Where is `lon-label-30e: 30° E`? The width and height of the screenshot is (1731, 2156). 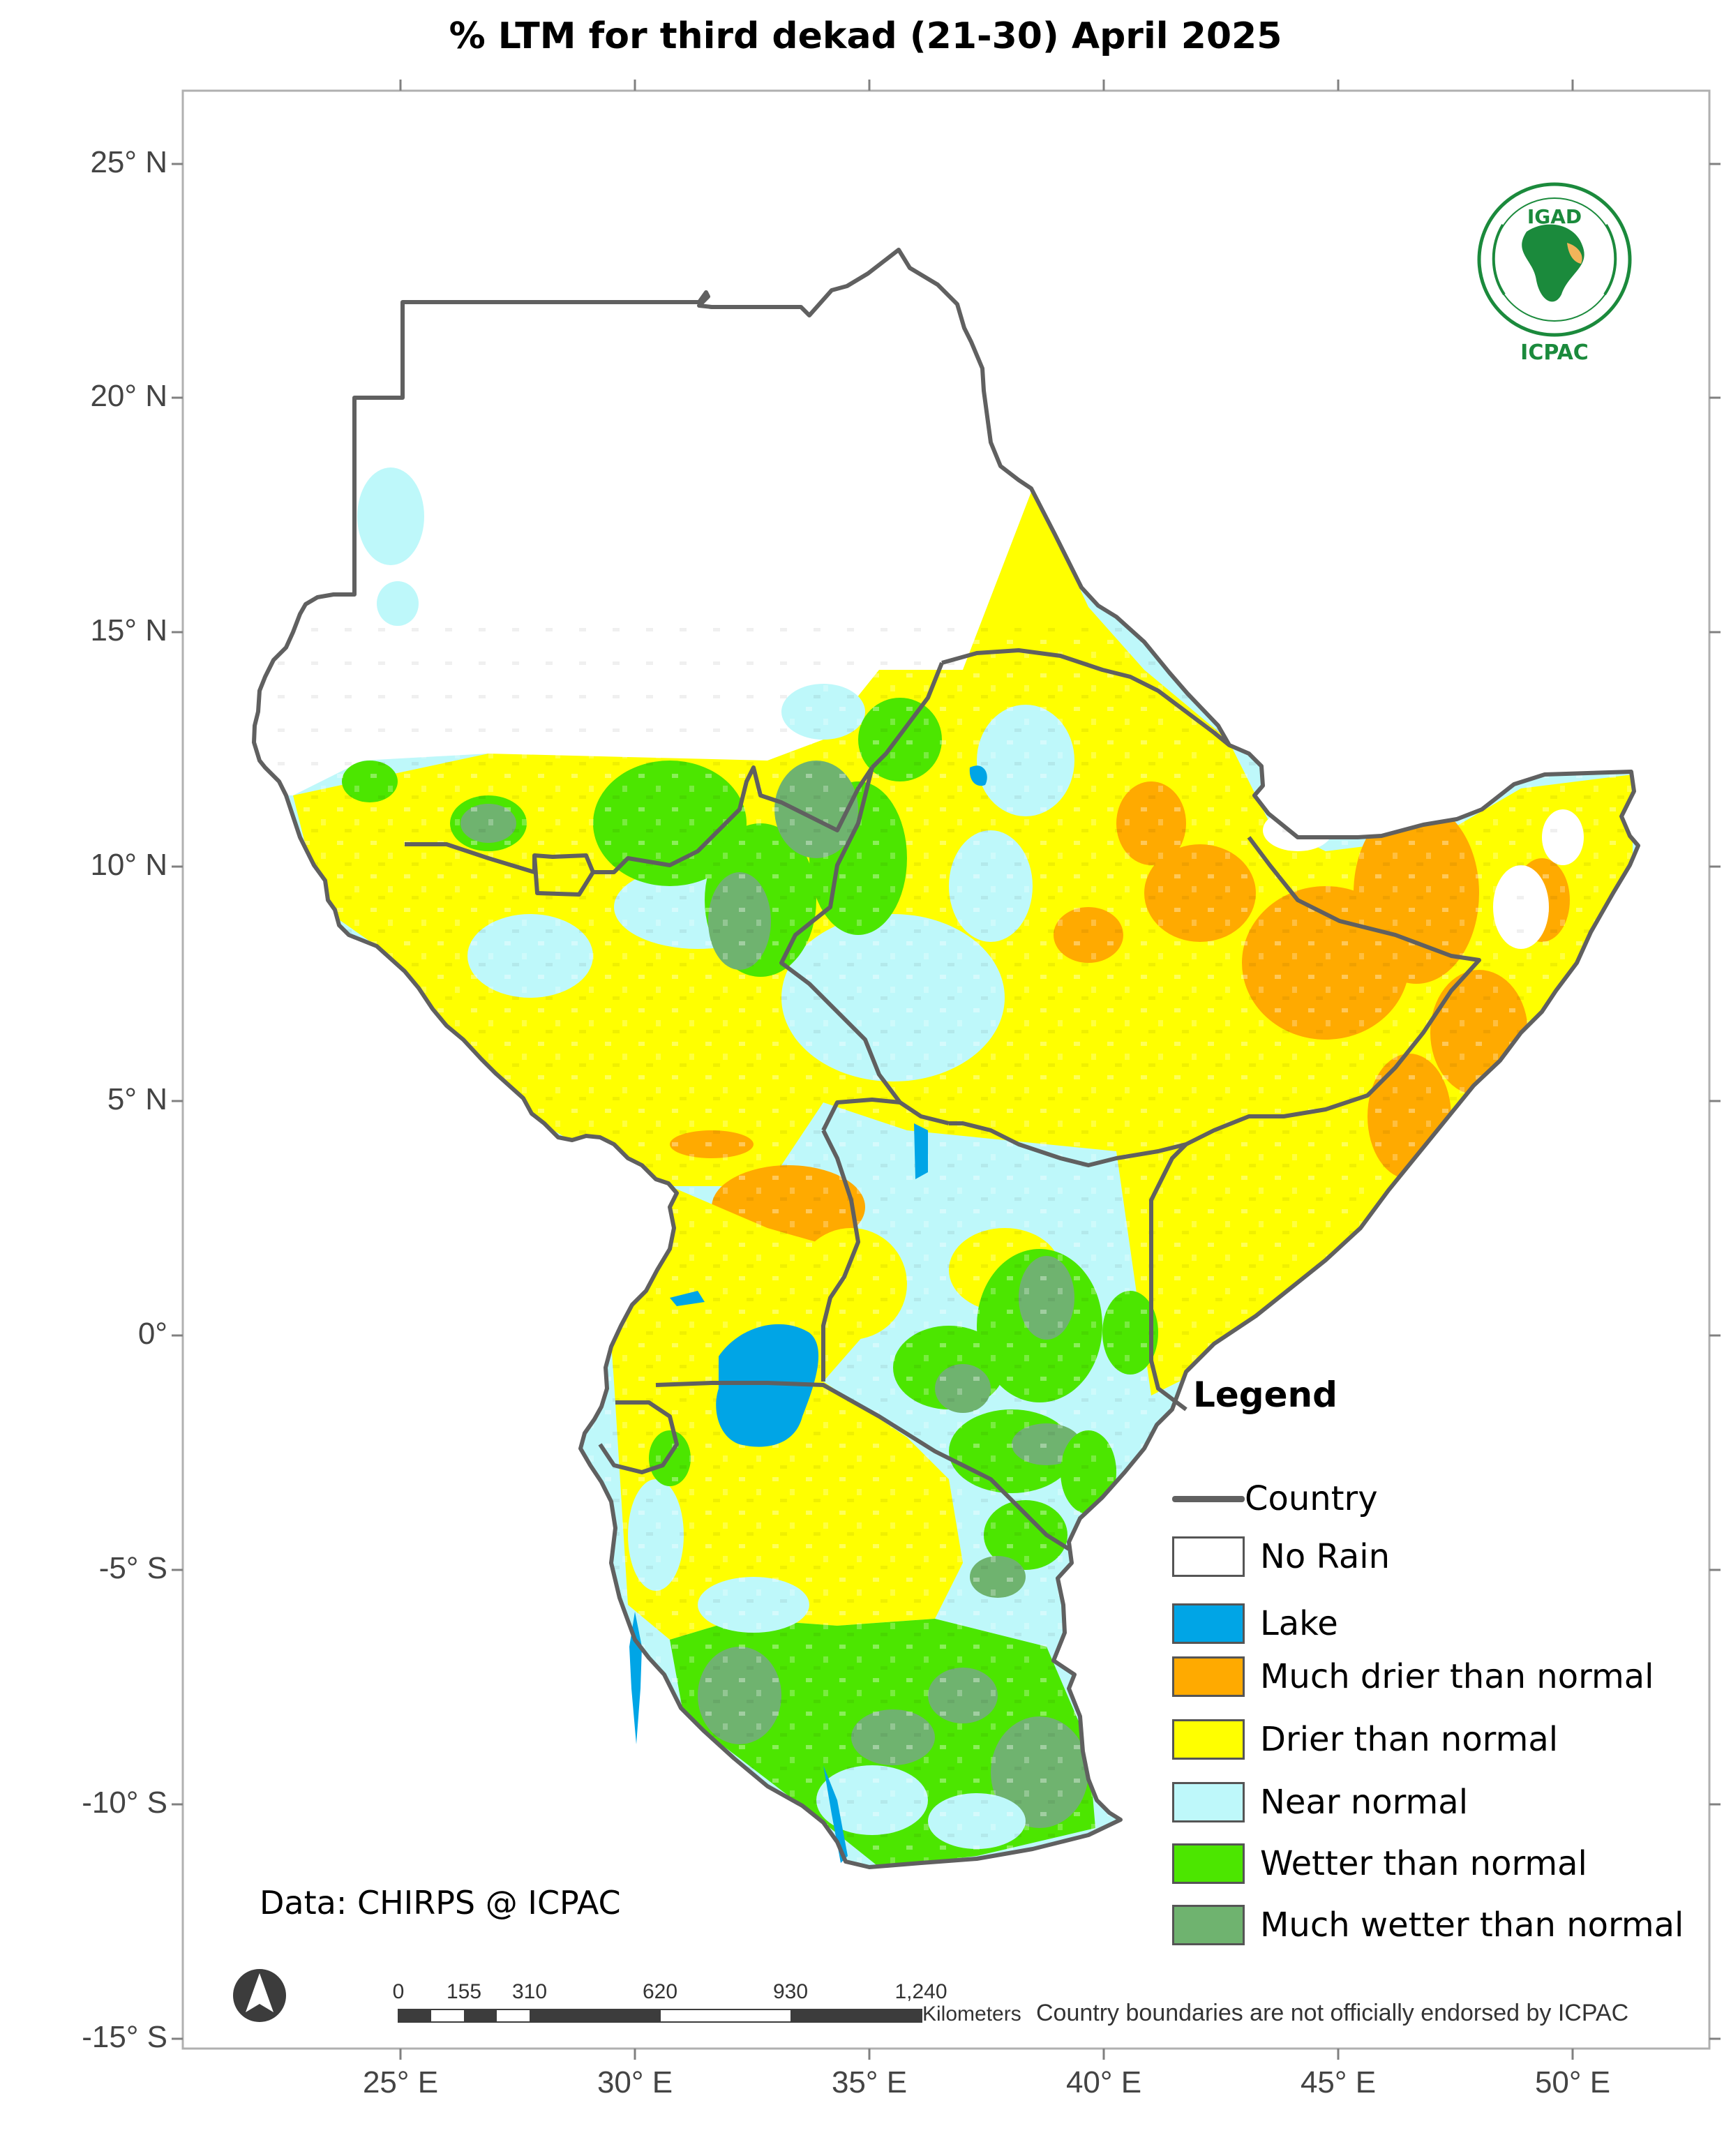 lon-label-30e: 30° E is located at coordinates (635, 2082).